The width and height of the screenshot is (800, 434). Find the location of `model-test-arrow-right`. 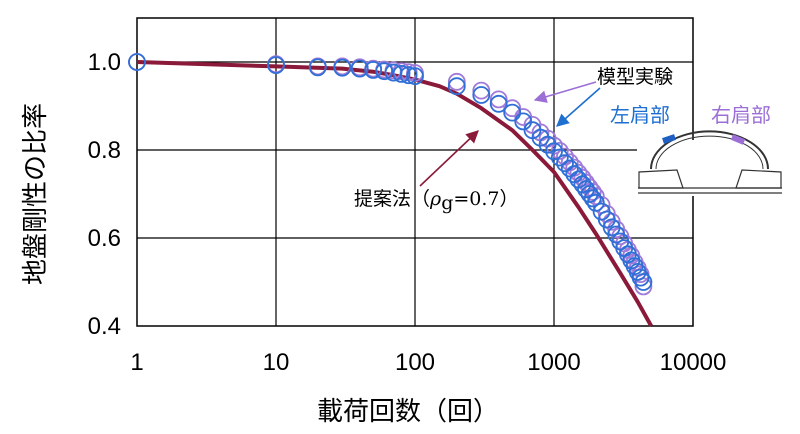

model-test-arrow-right is located at coordinates (565, 92).